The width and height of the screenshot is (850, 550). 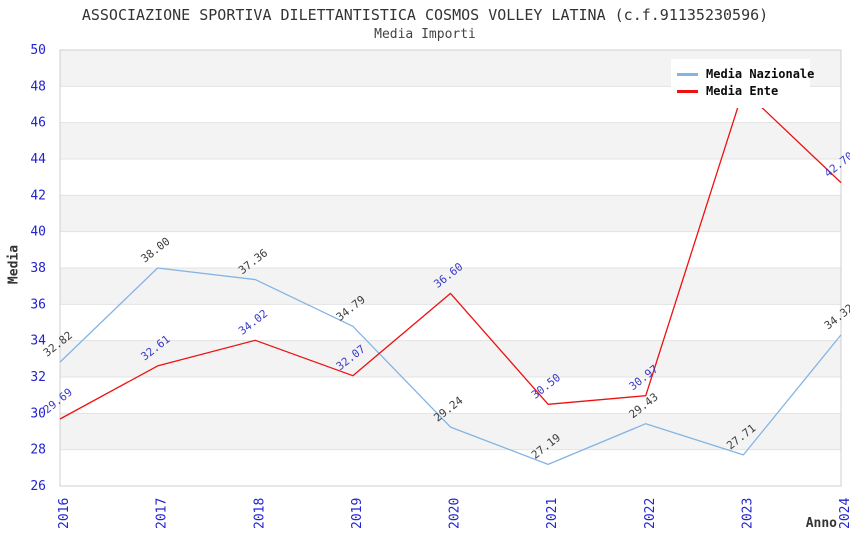 I want to click on y-tick-label: 44, so click(x=38, y=159).